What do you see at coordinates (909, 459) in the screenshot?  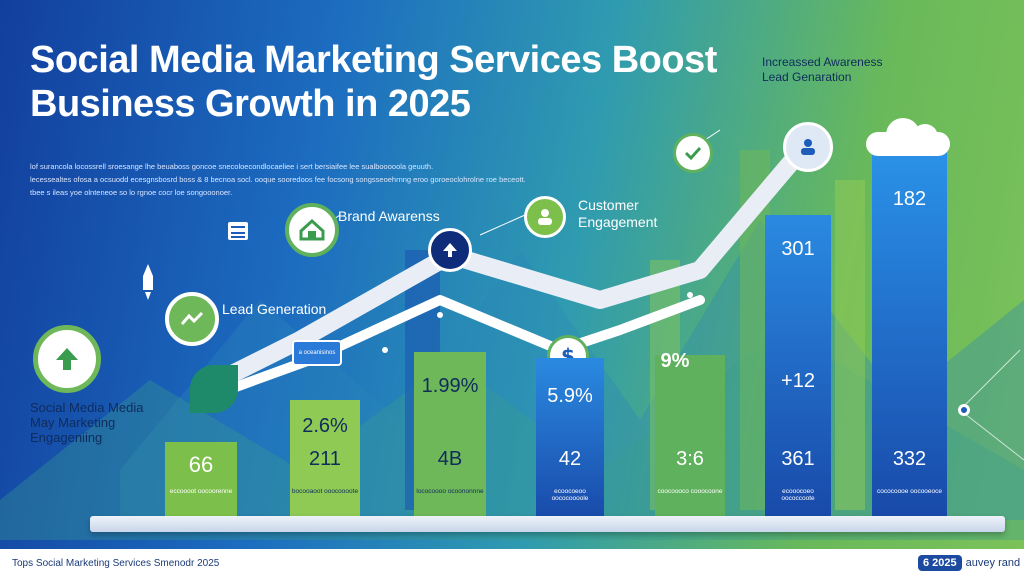 I see `bar-value-7: 332` at bounding box center [909, 459].